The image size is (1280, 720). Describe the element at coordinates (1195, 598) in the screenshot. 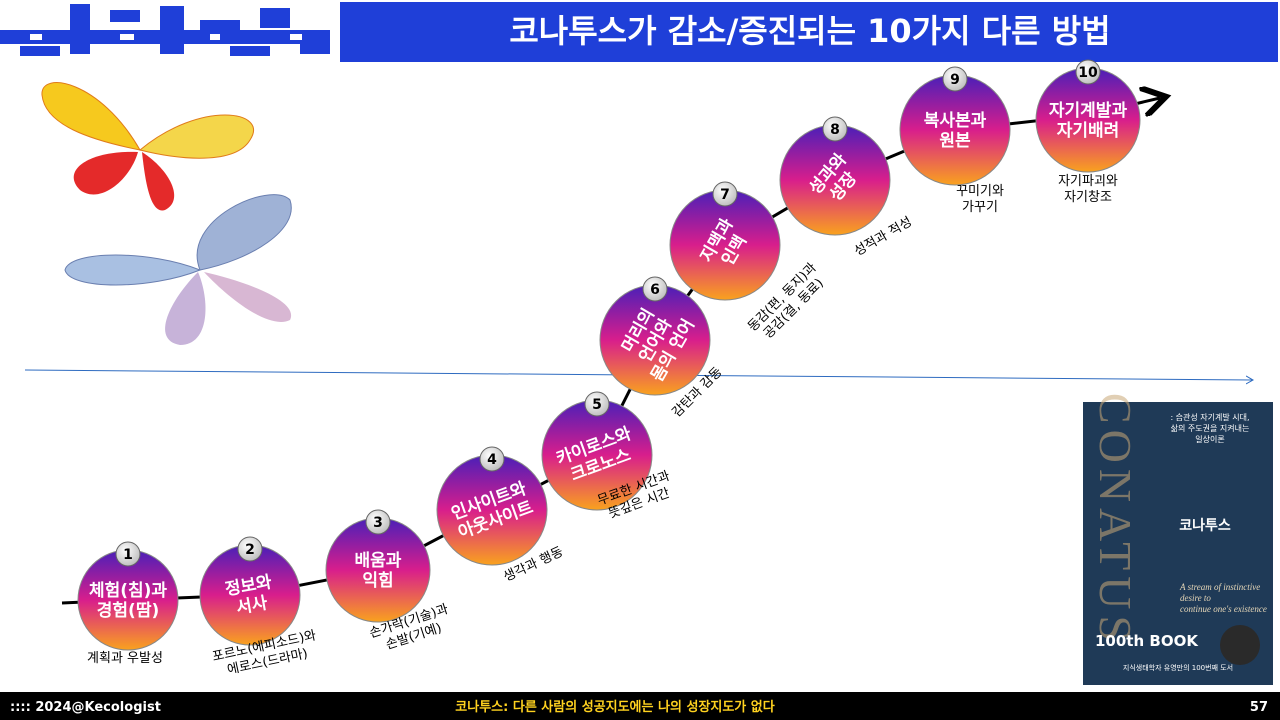

I see `subtitle-line: desire to` at that location.